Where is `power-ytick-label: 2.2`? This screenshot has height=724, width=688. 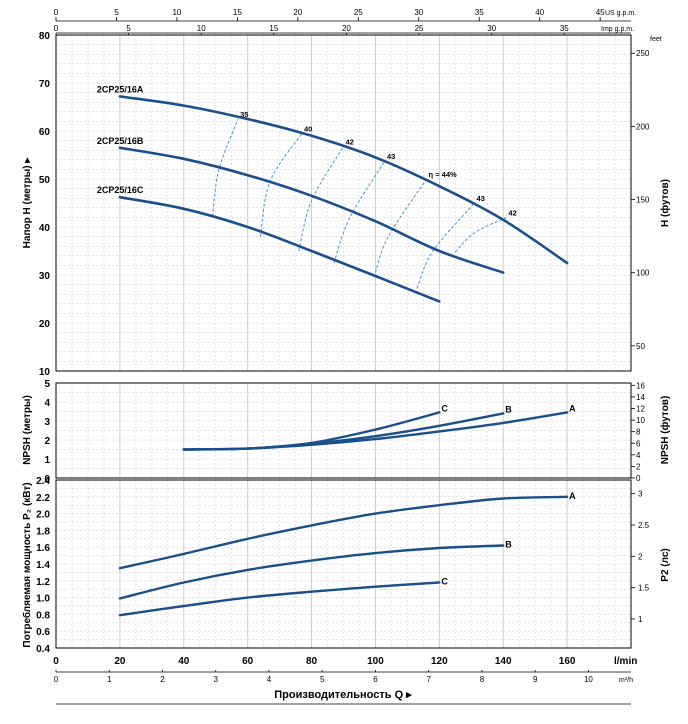
power-ytick-label: 2.2 is located at coordinates (43, 498).